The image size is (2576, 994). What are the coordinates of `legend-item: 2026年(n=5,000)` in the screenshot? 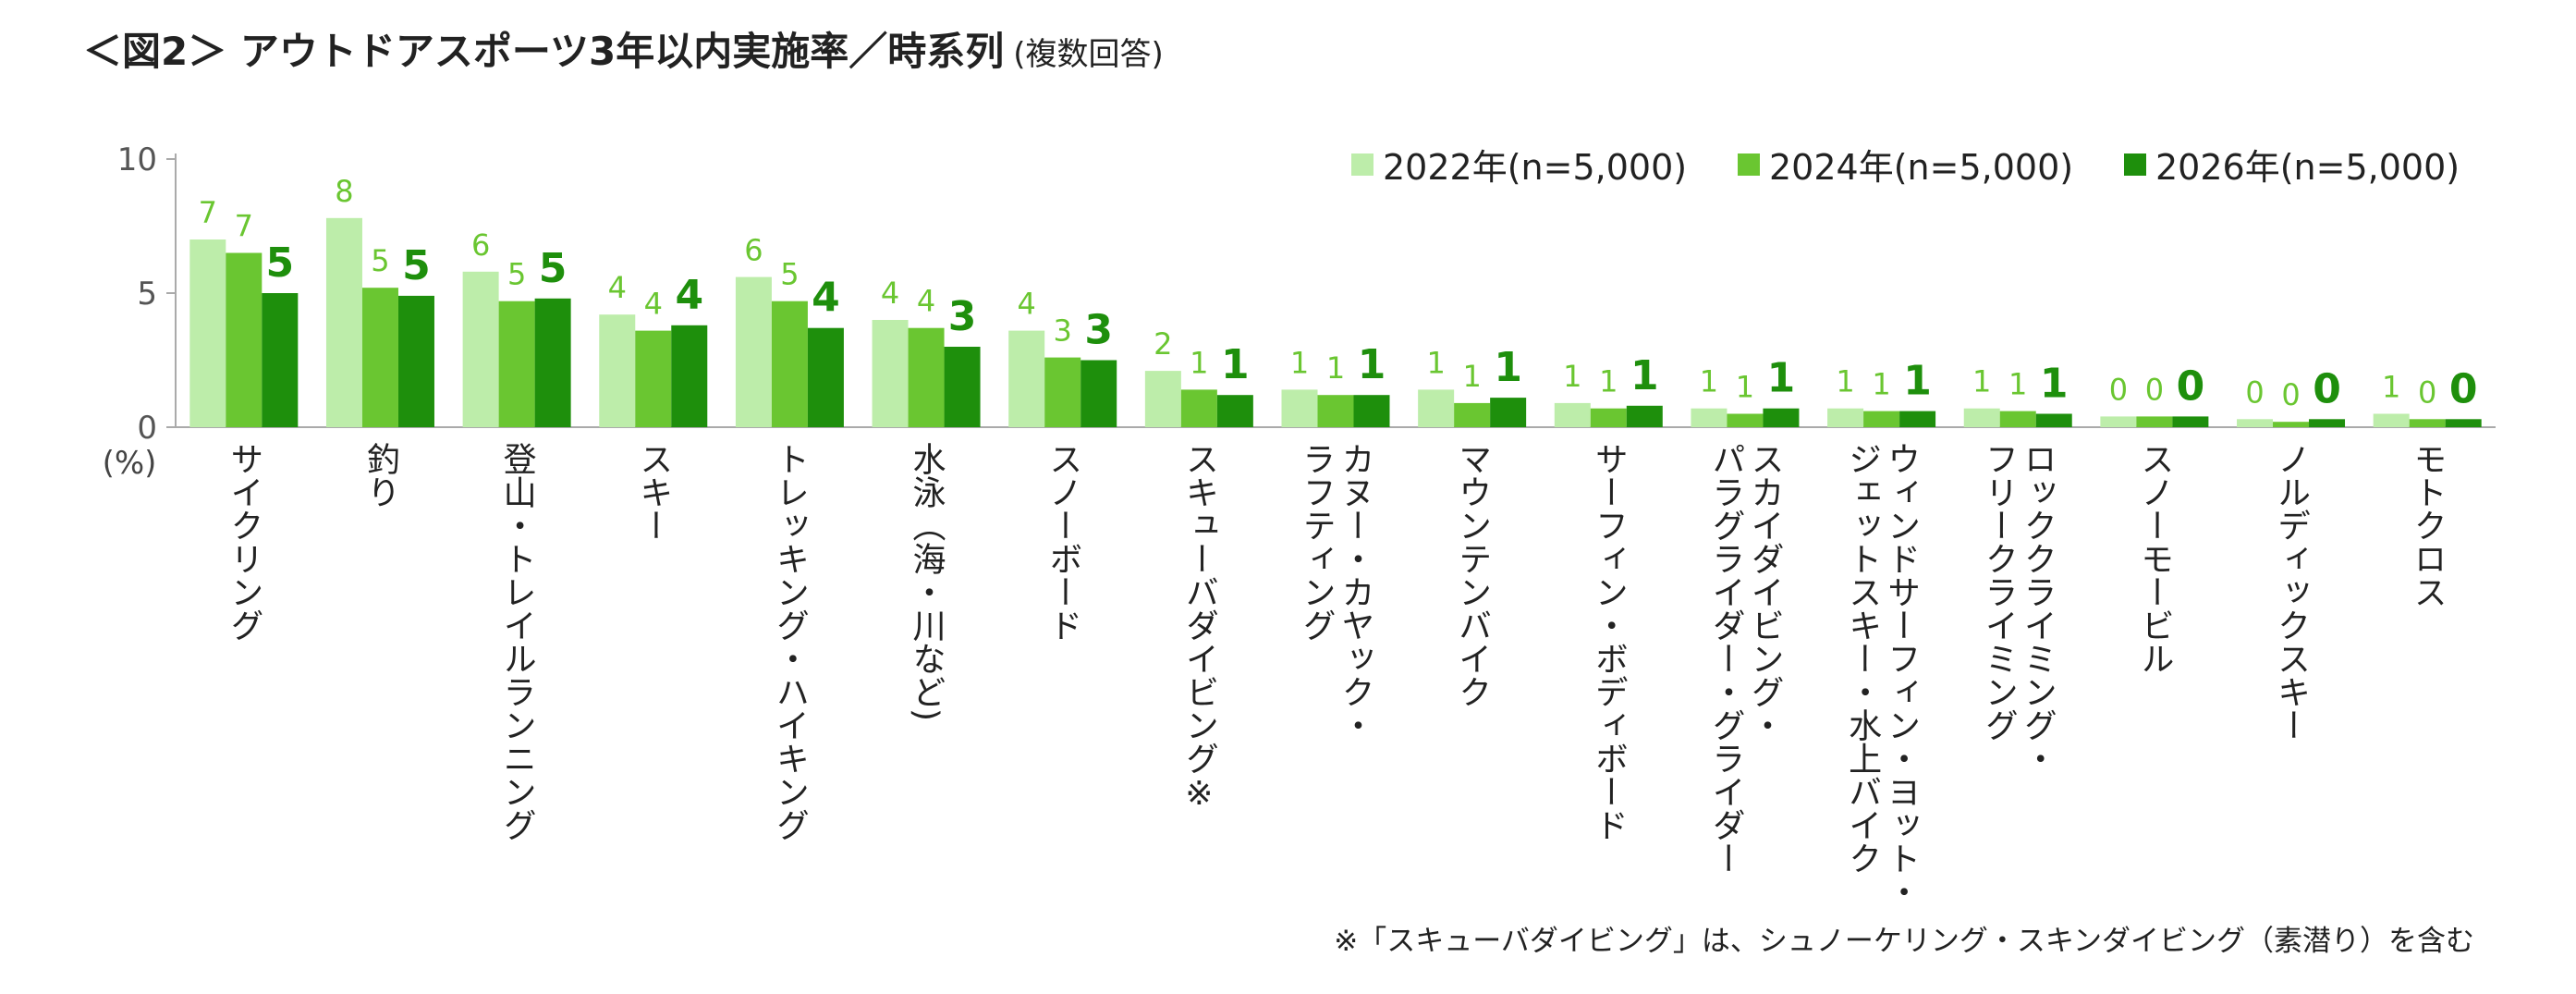 It's located at (2292, 164).